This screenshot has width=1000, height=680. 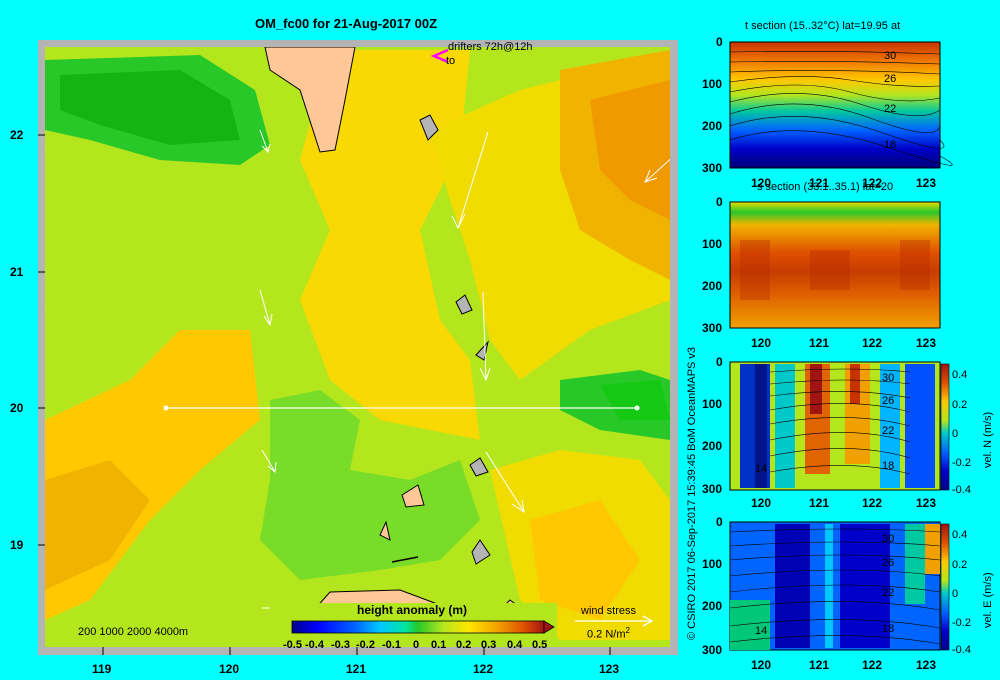 I want to click on colorbar-tick: -0.2, so click(x=365, y=645).